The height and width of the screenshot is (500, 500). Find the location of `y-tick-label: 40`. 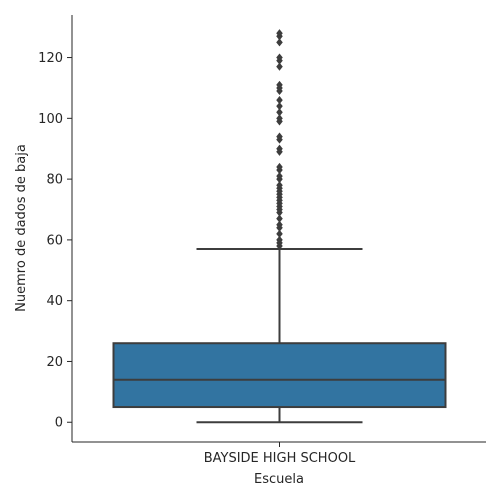

y-tick-label: 40 is located at coordinates (54, 301).